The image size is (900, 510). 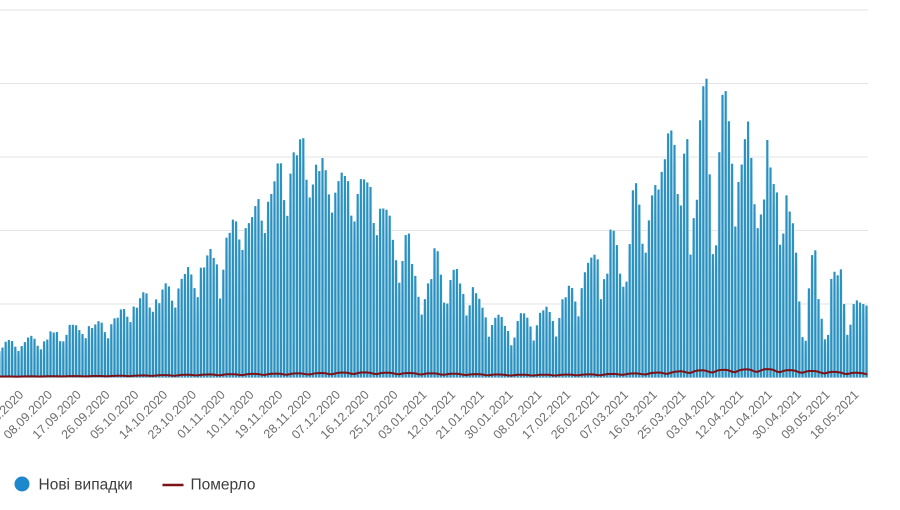 I want to click on svg-text: Померло, so click(x=223, y=485).